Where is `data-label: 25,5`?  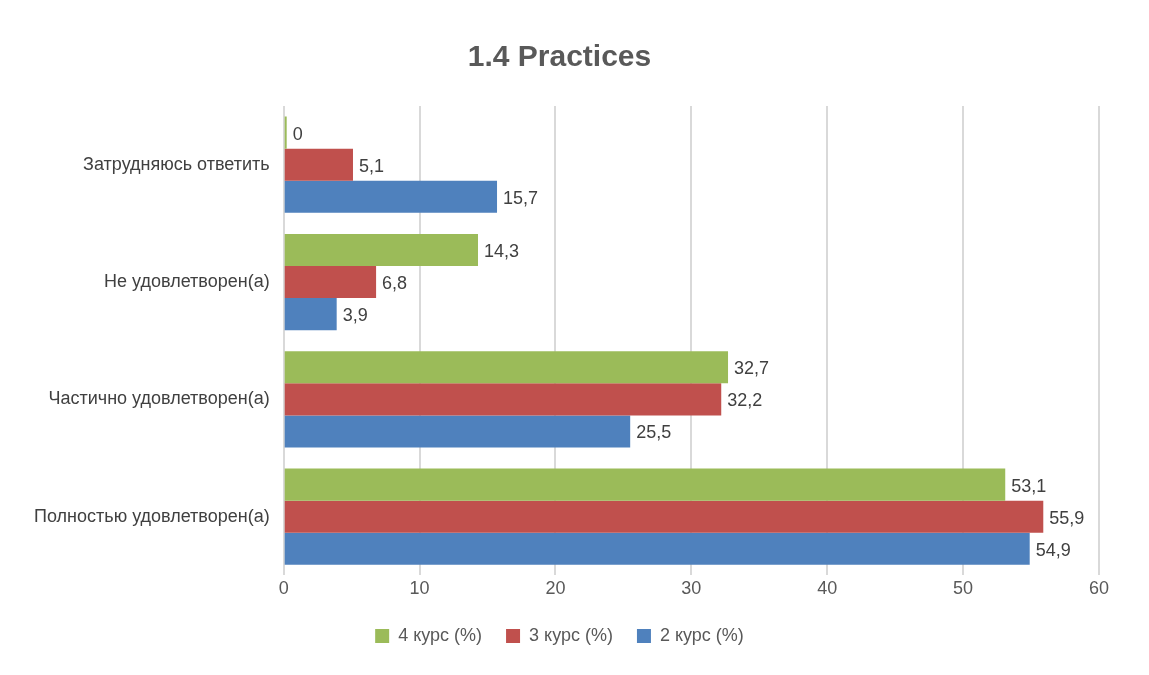 data-label: 25,5 is located at coordinates (654, 432).